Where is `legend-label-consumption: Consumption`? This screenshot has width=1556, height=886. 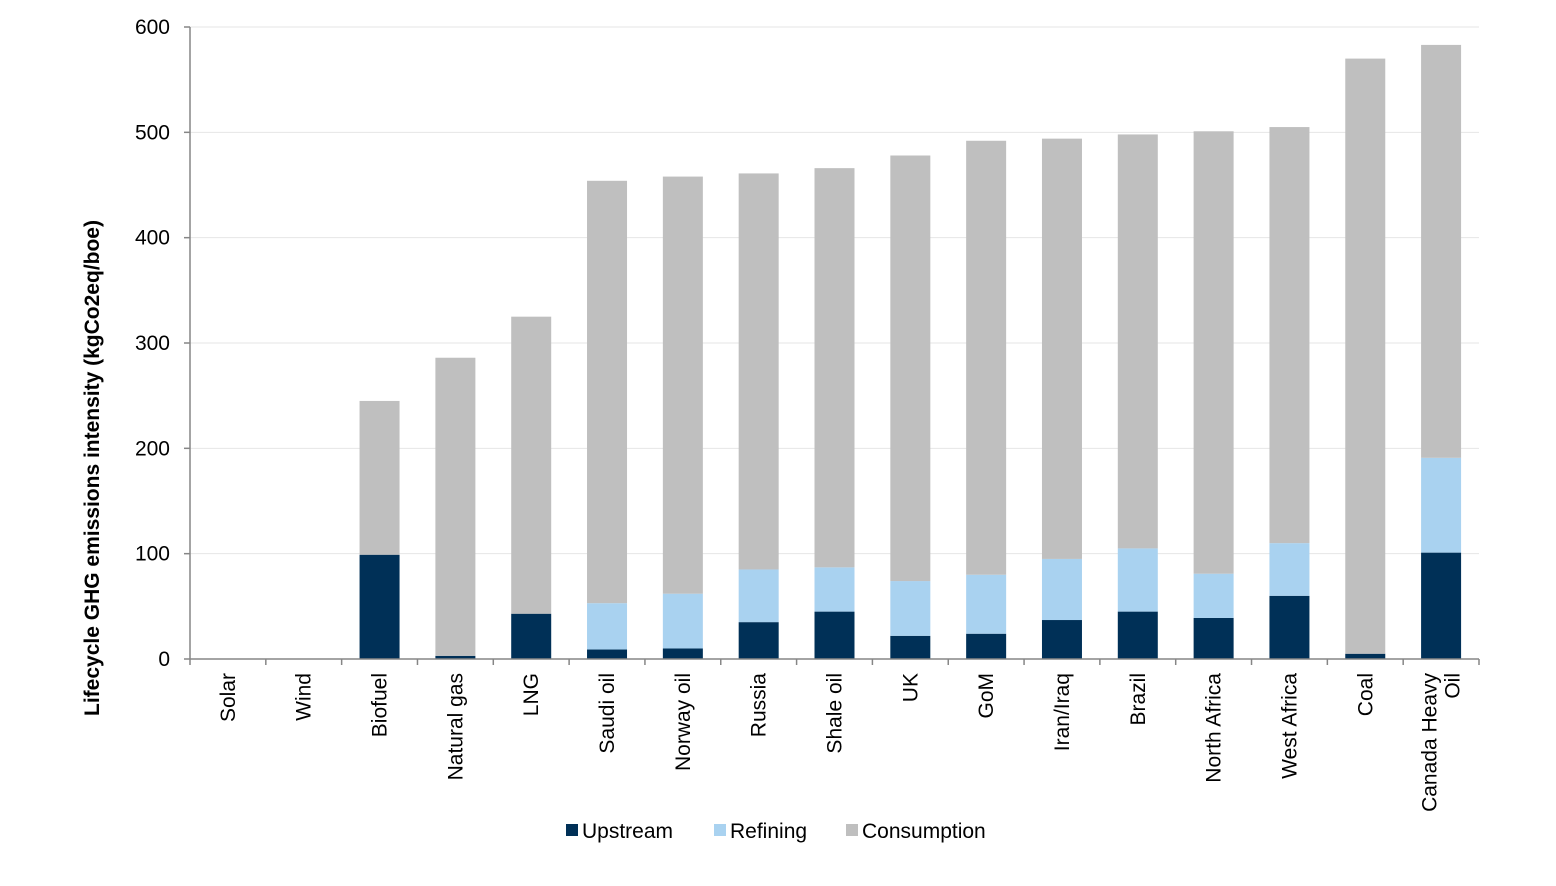 legend-label-consumption: Consumption is located at coordinates (924, 831).